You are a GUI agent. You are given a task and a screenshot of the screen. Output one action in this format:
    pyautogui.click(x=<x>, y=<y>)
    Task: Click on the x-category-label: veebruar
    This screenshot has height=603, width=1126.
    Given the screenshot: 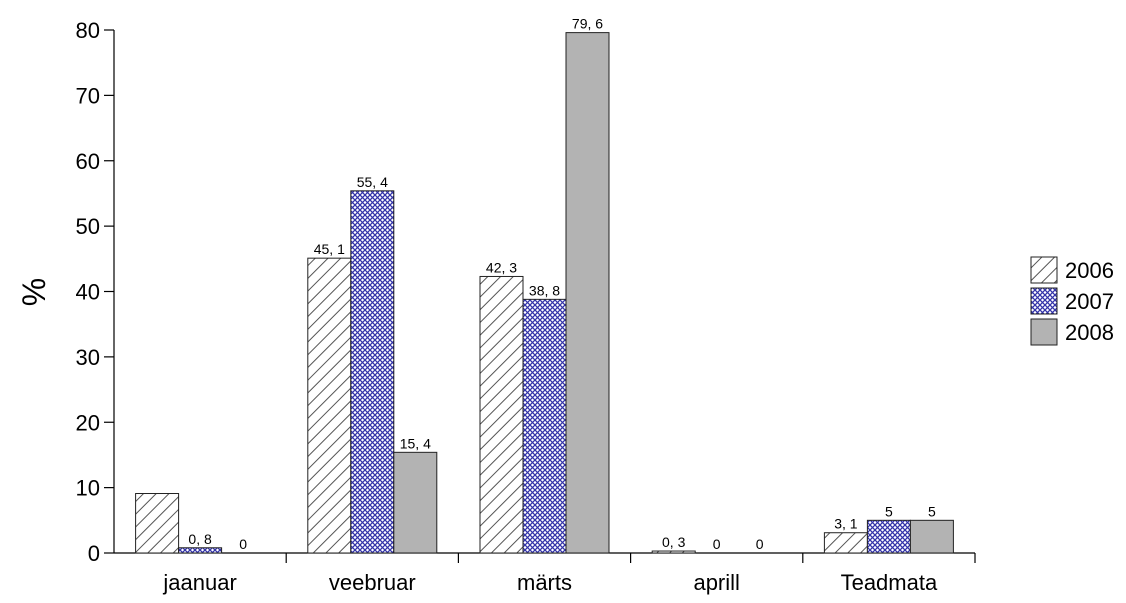 What is the action you would take?
    pyautogui.click(x=372, y=582)
    